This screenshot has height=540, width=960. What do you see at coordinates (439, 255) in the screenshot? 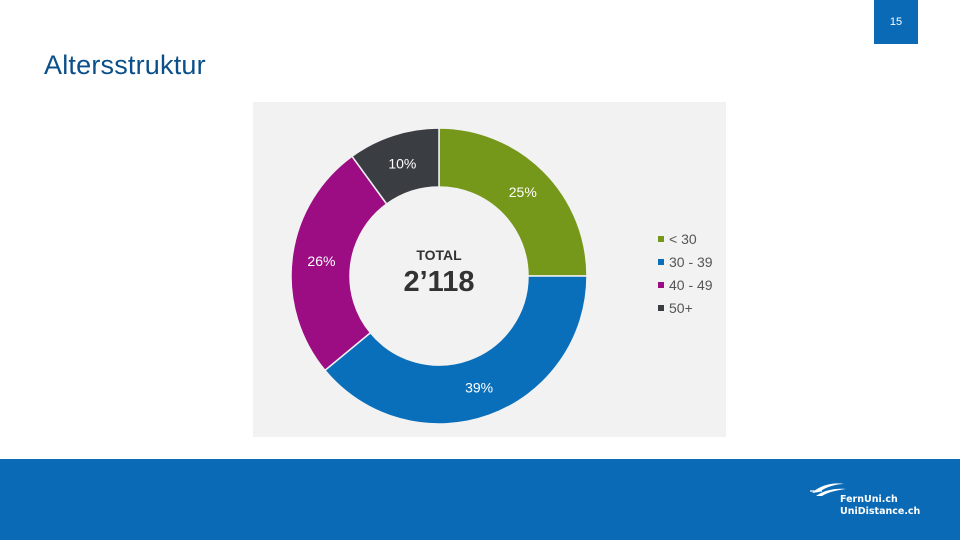
I see `center-label: TOTAL` at bounding box center [439, 255].